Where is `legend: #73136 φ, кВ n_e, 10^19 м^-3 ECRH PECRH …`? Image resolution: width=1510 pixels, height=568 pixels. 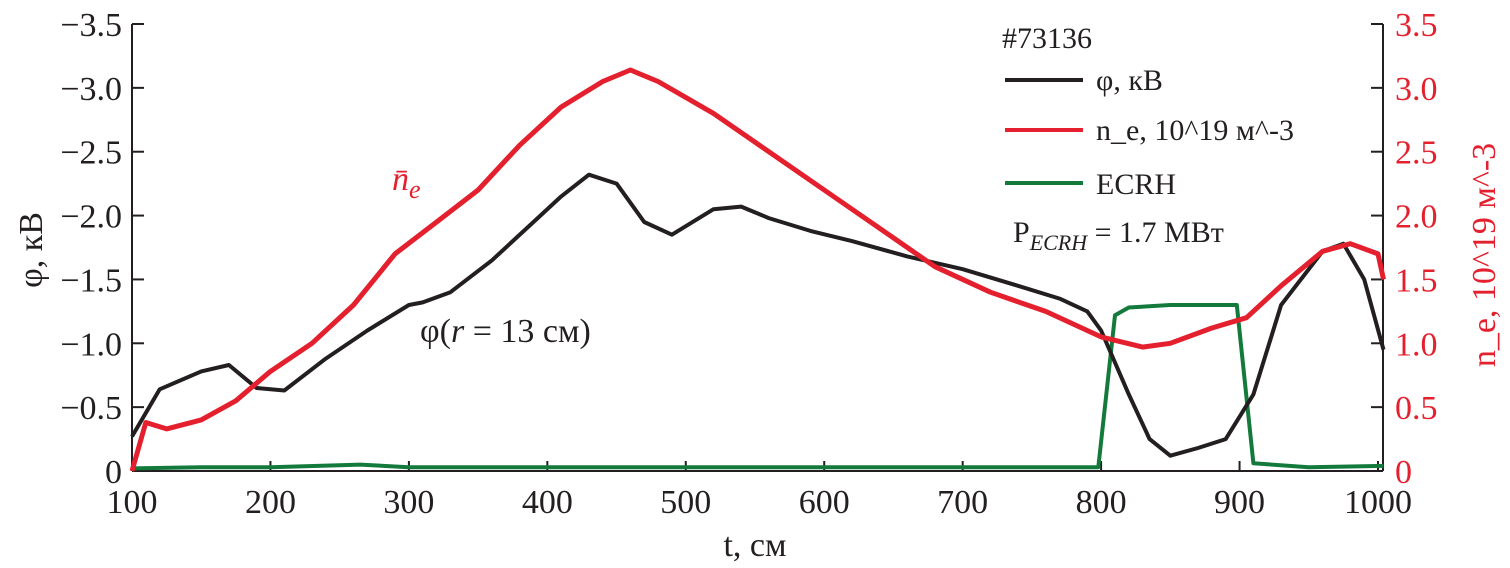 legend: #73136 φ, кВ n_e, 10^19 м^-3 ECRH PECRH … is located at coordinates (1148, 138).